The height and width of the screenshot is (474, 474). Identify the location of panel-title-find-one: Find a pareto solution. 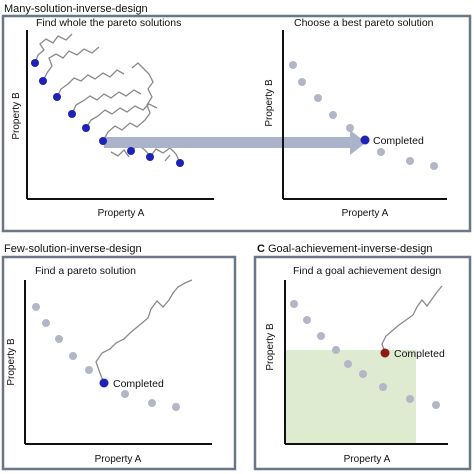
(85, 271).